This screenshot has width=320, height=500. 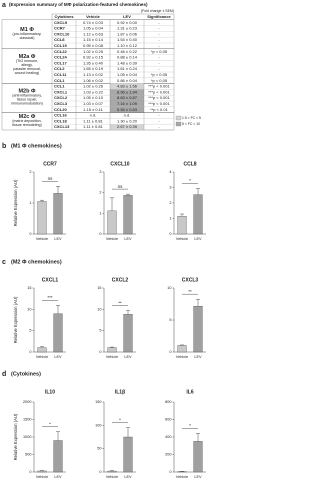 What do you see at coordinates (127, 51) in the screenshot?
I see `cell-value: 0.48 ± 0.22` at bounding box center [127, 51].